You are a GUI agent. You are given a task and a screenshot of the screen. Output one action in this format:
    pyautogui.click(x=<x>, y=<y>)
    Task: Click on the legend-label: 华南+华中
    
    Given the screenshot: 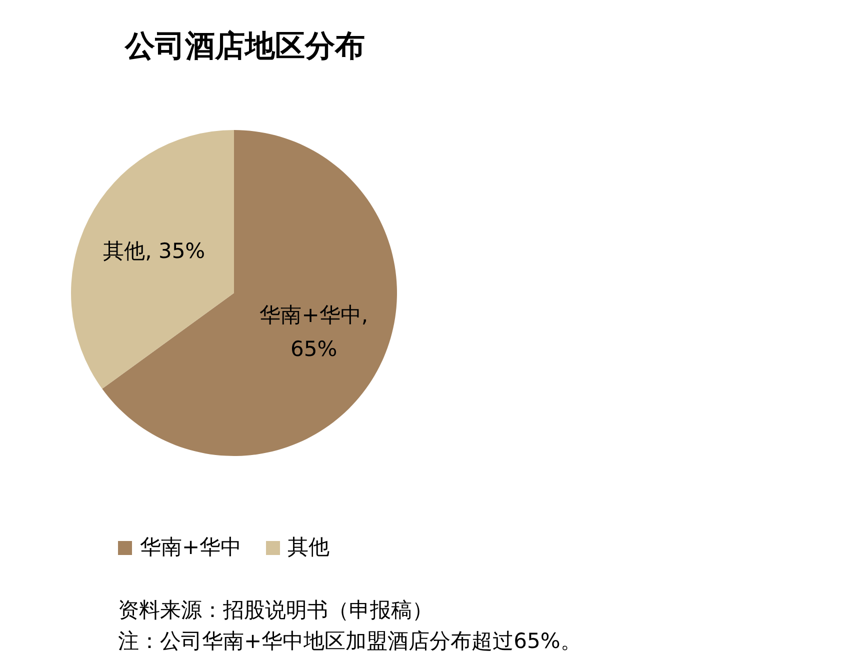 What is the action you would take?
    pyautogui.click(x=190, y=547)
    